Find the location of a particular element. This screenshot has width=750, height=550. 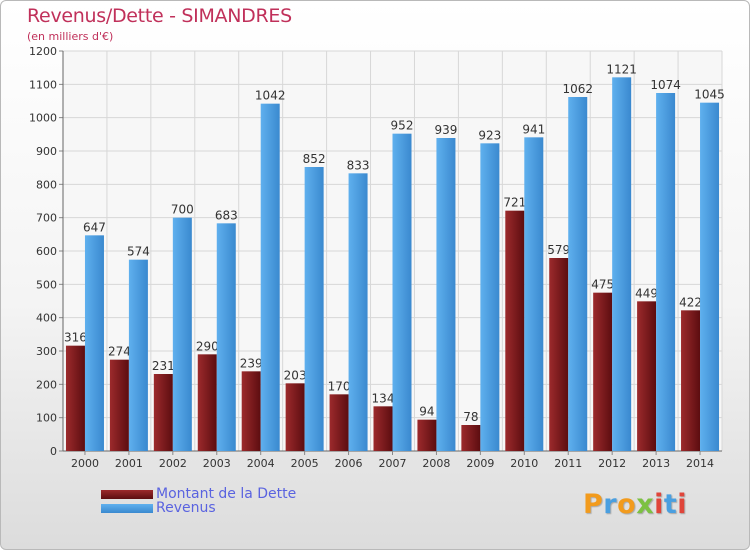

data-label: 952 is located at coordinates (402, 126).